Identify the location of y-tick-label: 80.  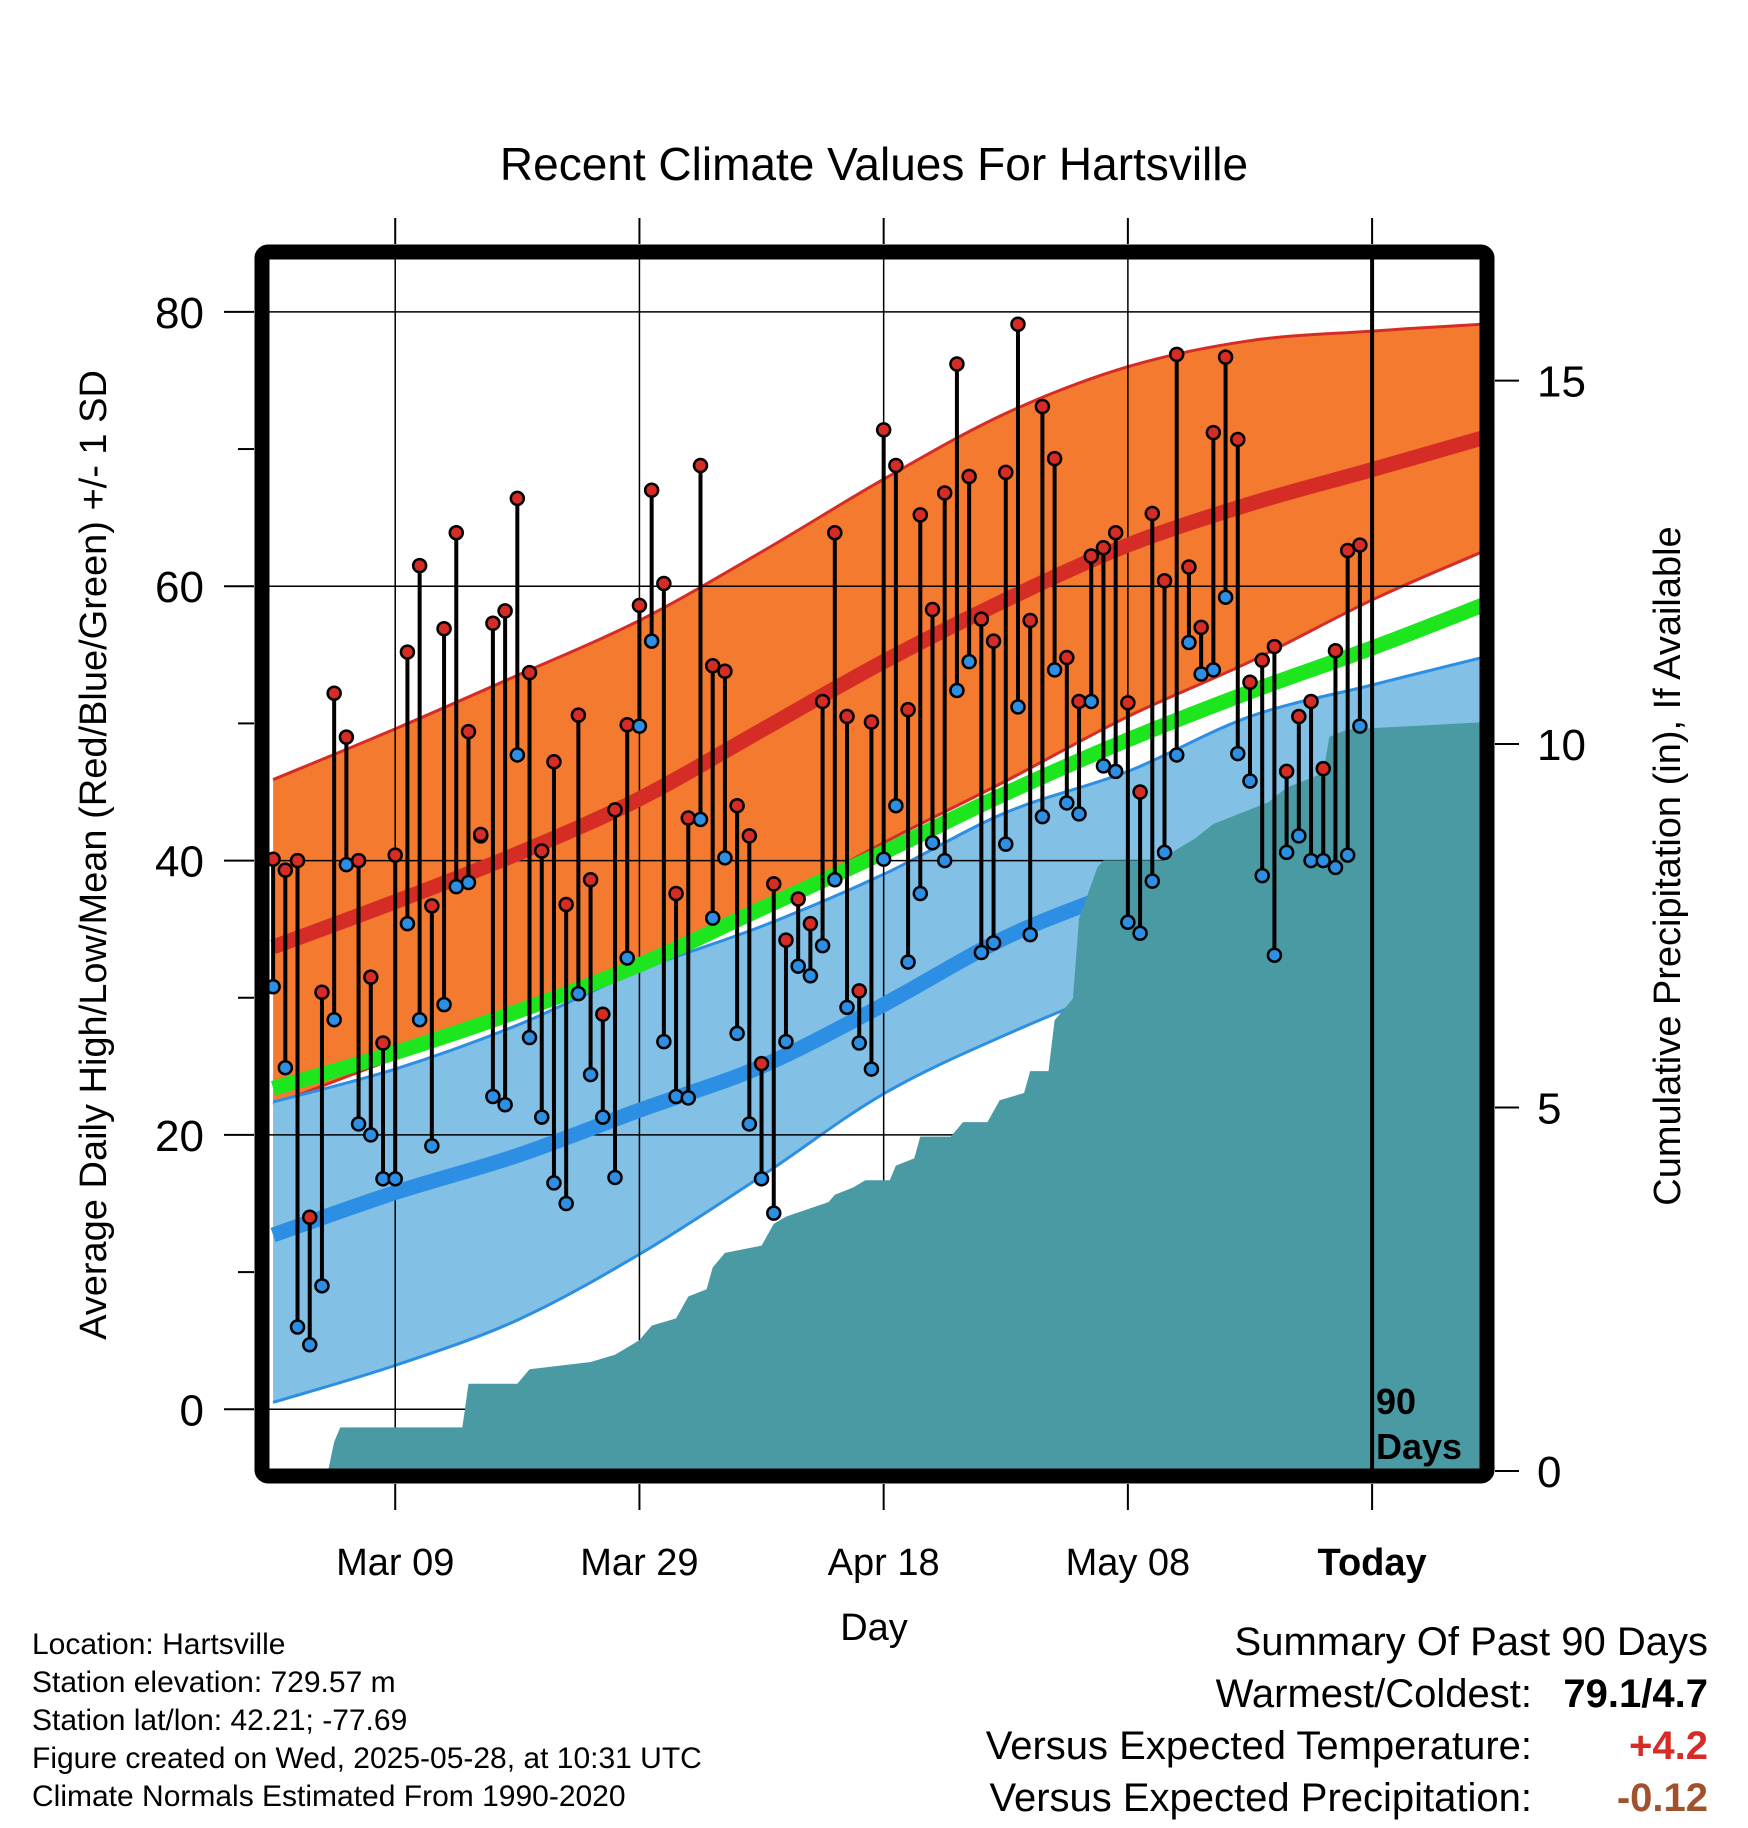
(179, 313).